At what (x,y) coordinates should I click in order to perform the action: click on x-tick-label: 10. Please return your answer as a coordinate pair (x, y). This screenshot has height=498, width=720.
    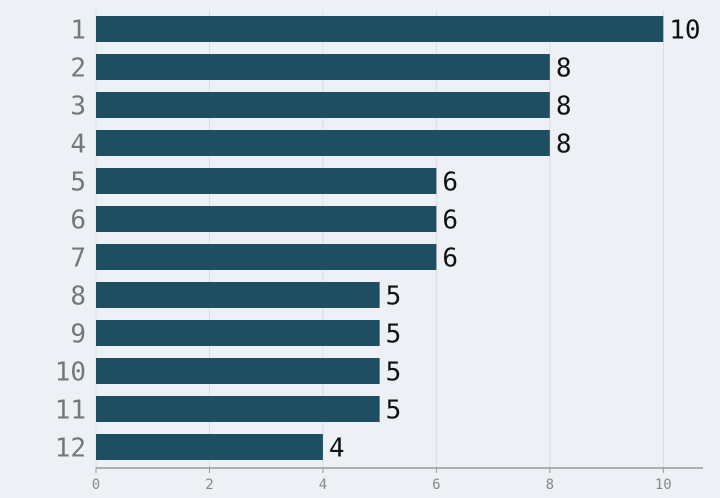
    Looking at the image, I should click on (663, 485).